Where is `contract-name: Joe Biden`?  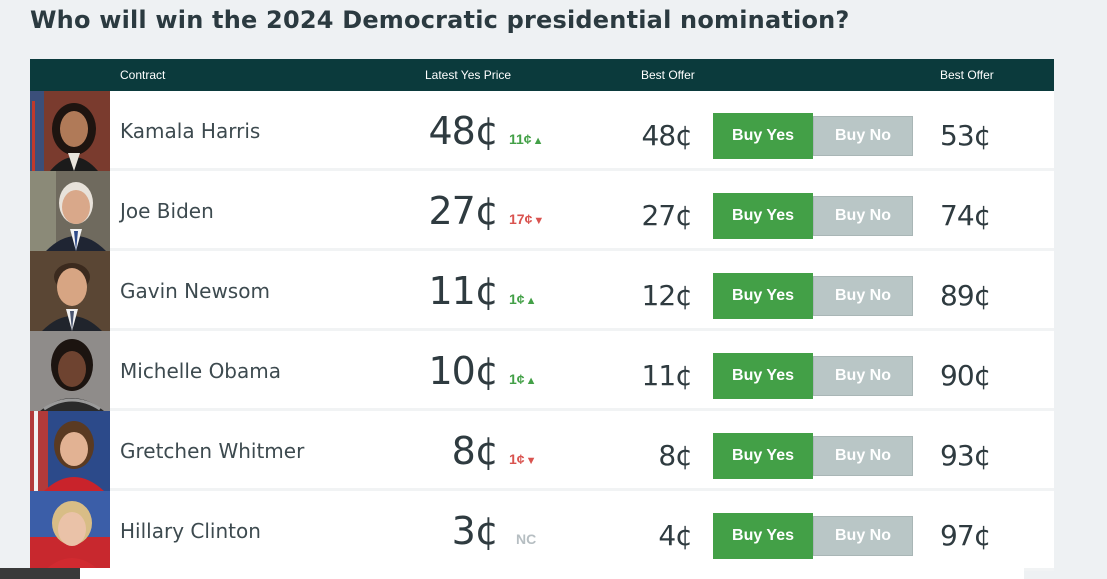
contract-name: Joe Biden is located at coordinates (167, 211).